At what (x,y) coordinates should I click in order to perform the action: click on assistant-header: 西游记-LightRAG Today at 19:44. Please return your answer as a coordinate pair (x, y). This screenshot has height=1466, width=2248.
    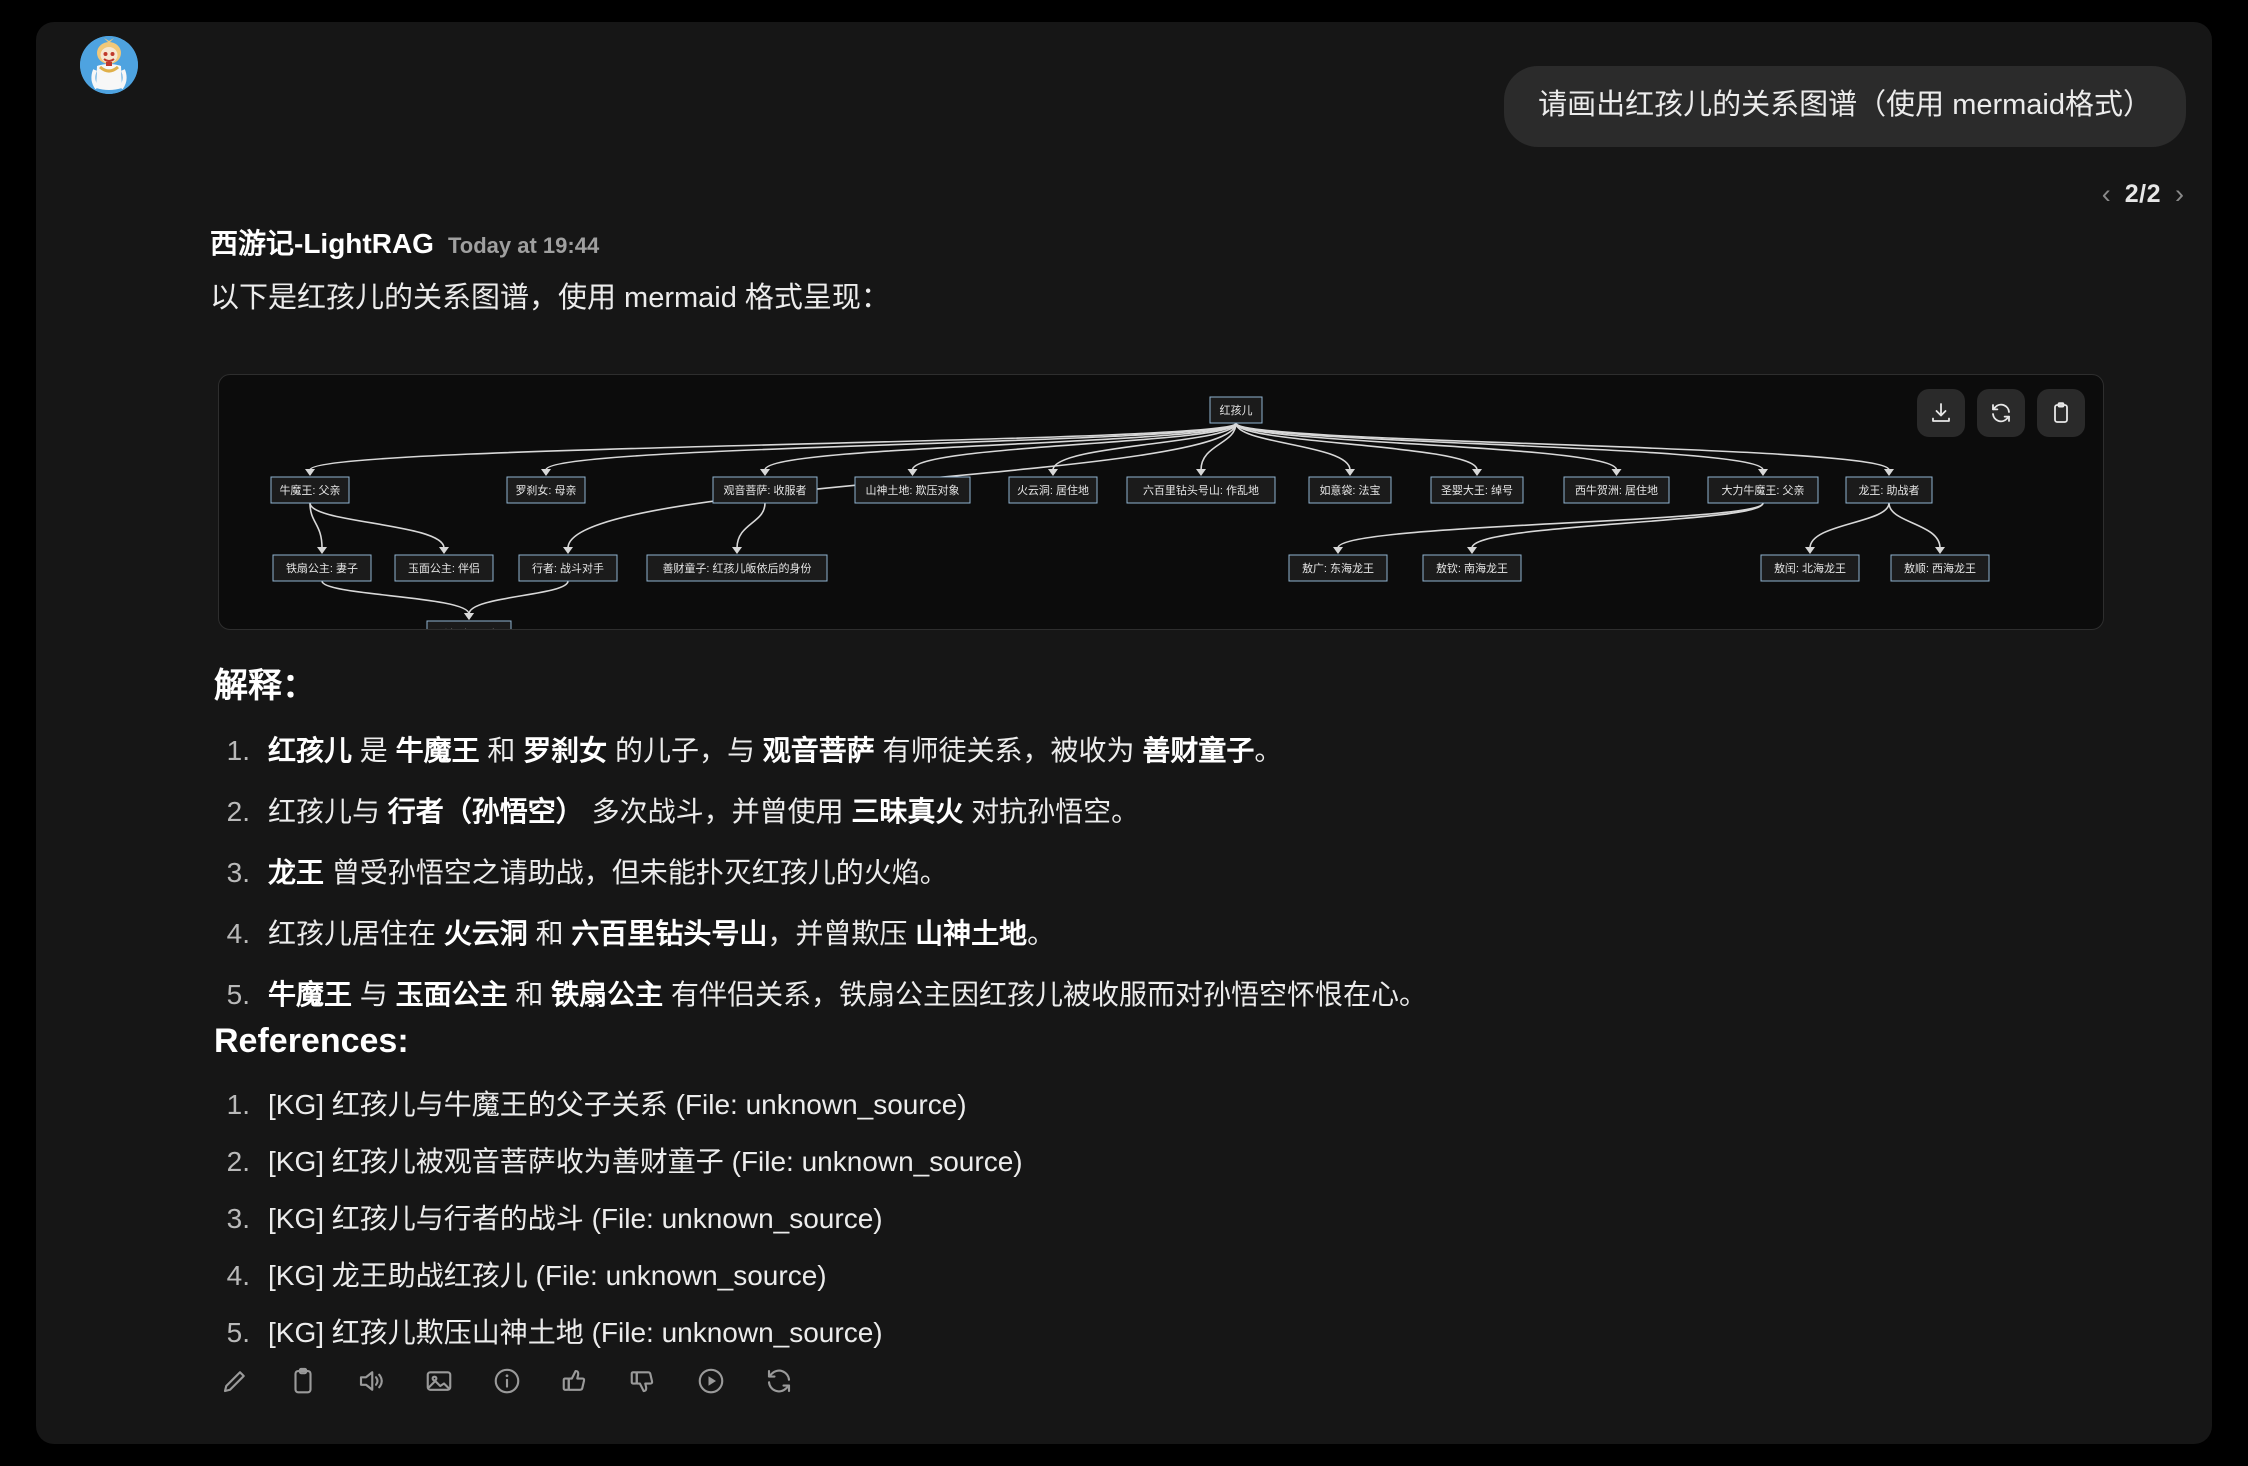
    Looking at the image, I should click on (1198, 242).